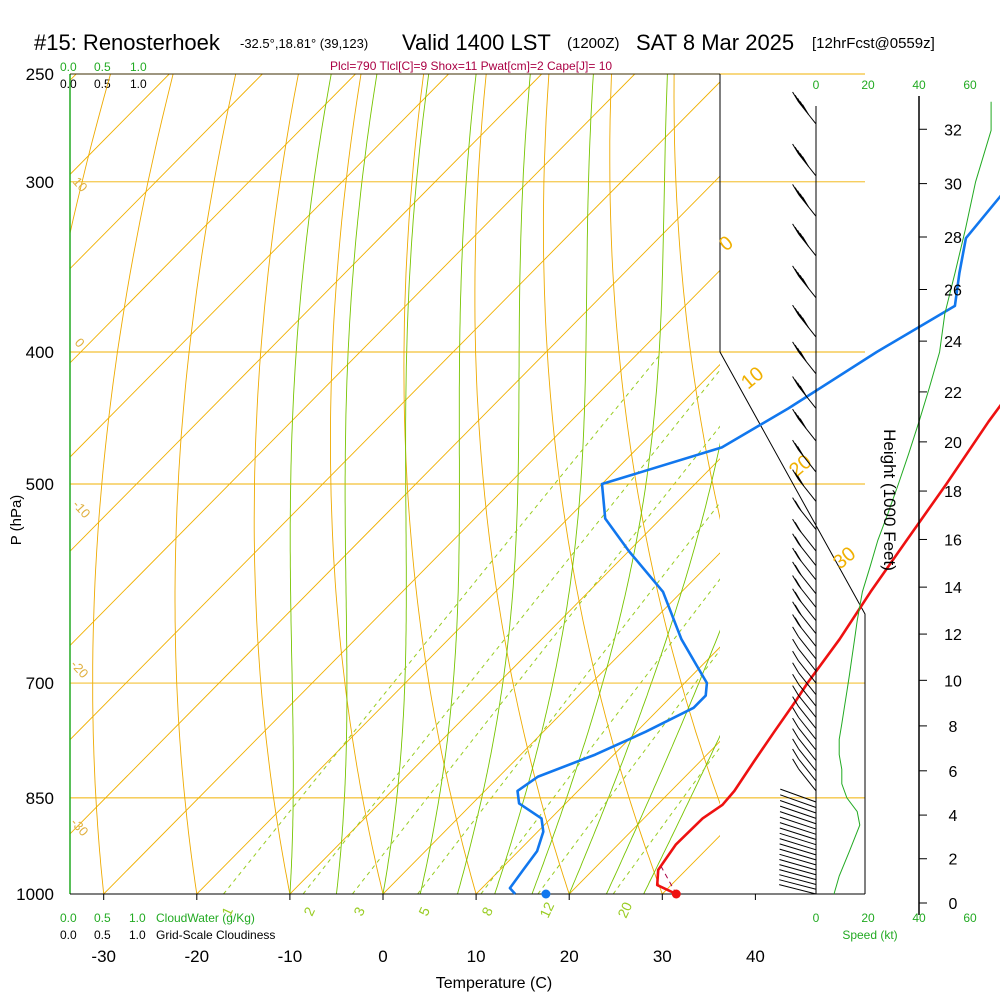 Image resolution: width=1000 pixels, height=1000 pixels. What do you see at coordinates (953, 393) in the screenshot?
I see `height-tick-label: 22` at bounding box center [953, 393].